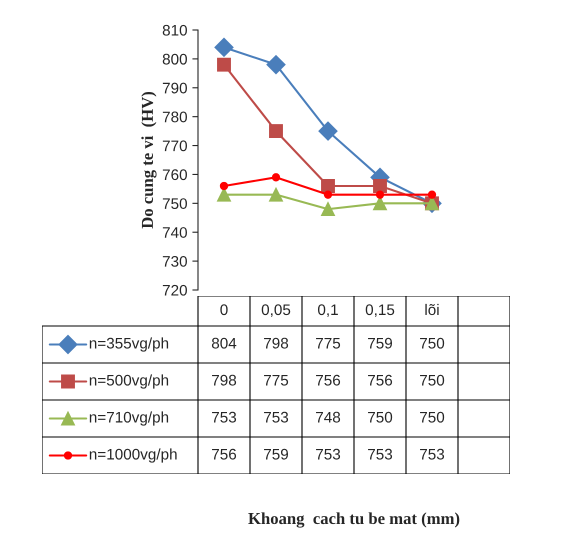 The width and height of the screenshot is (582, 544). What do you see at coordinates (328, 310) in the screenshot?
I see `x-tick-label: 0,1` at bounding box center [328, 310].